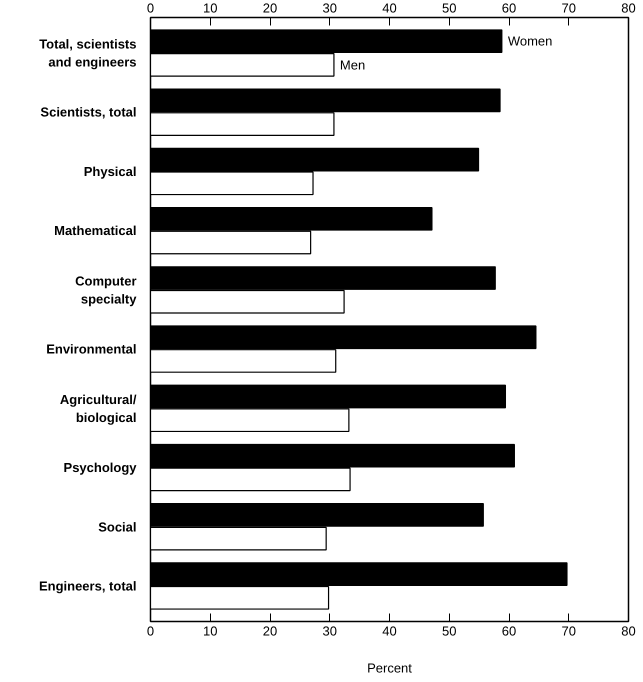 This screenshot has height=682, width=643. What do you see at coordinates (210, 631) in the screenshot?
I see `x2-tick-label: 10` at bounding box center [210, 631].